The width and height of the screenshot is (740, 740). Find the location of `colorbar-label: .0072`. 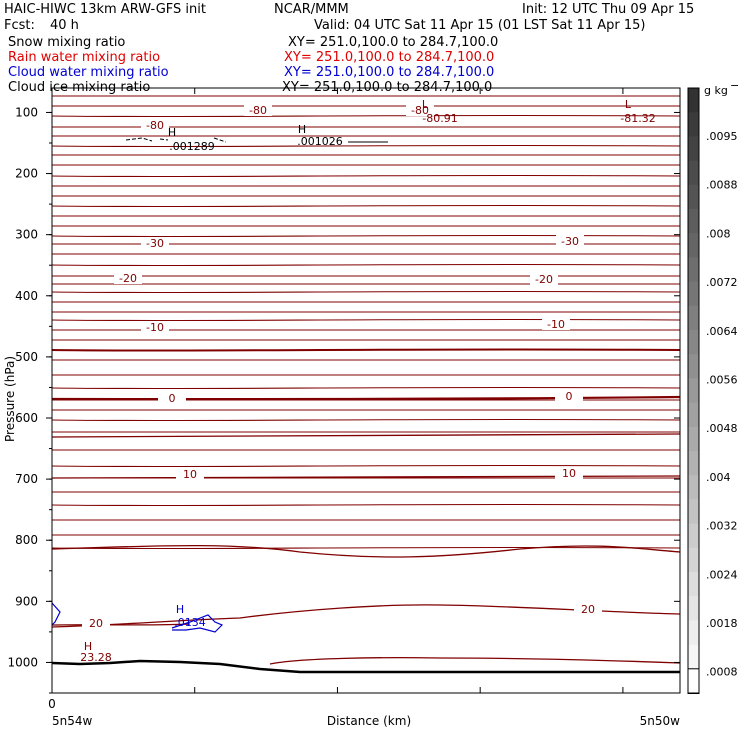

colorbar-label: .0072 is located at coordinates (722, 282).